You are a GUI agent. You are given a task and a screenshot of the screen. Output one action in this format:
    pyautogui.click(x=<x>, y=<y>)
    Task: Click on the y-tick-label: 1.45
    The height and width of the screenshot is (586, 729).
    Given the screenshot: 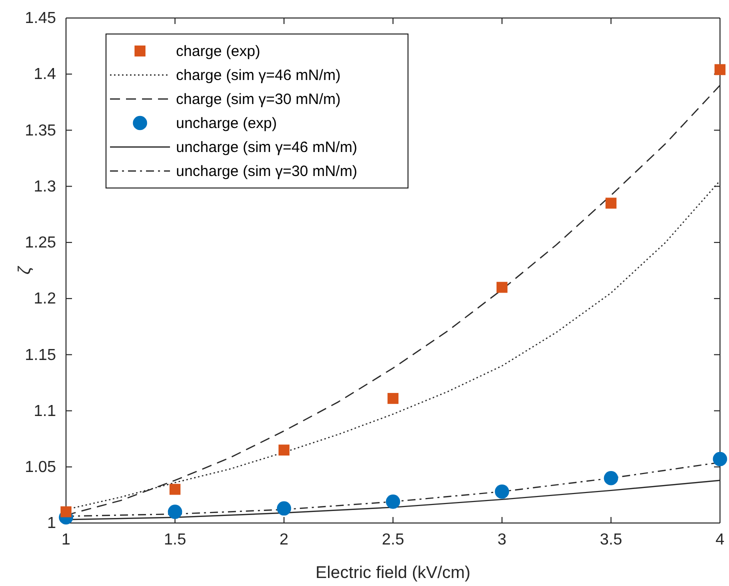 What is the action you would take?
    pyautogui.click(x=40, y=19)
    